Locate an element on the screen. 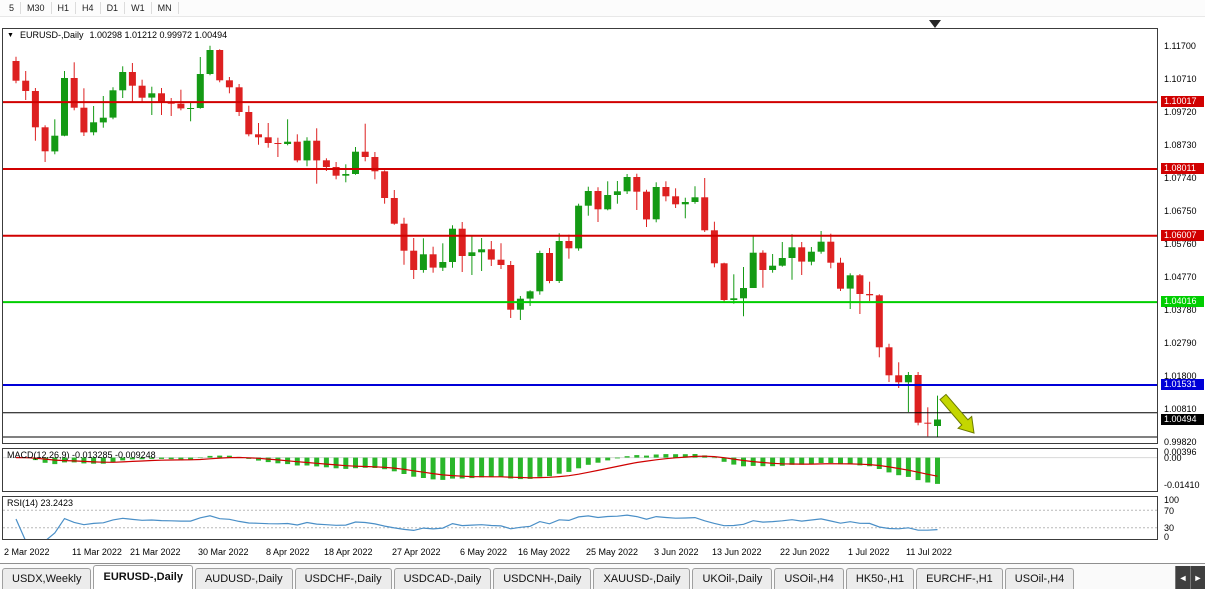 The height and width of the screenshot is (589, 1205). chart-menu-icon: ▼ is located at coordinates (10, 35).